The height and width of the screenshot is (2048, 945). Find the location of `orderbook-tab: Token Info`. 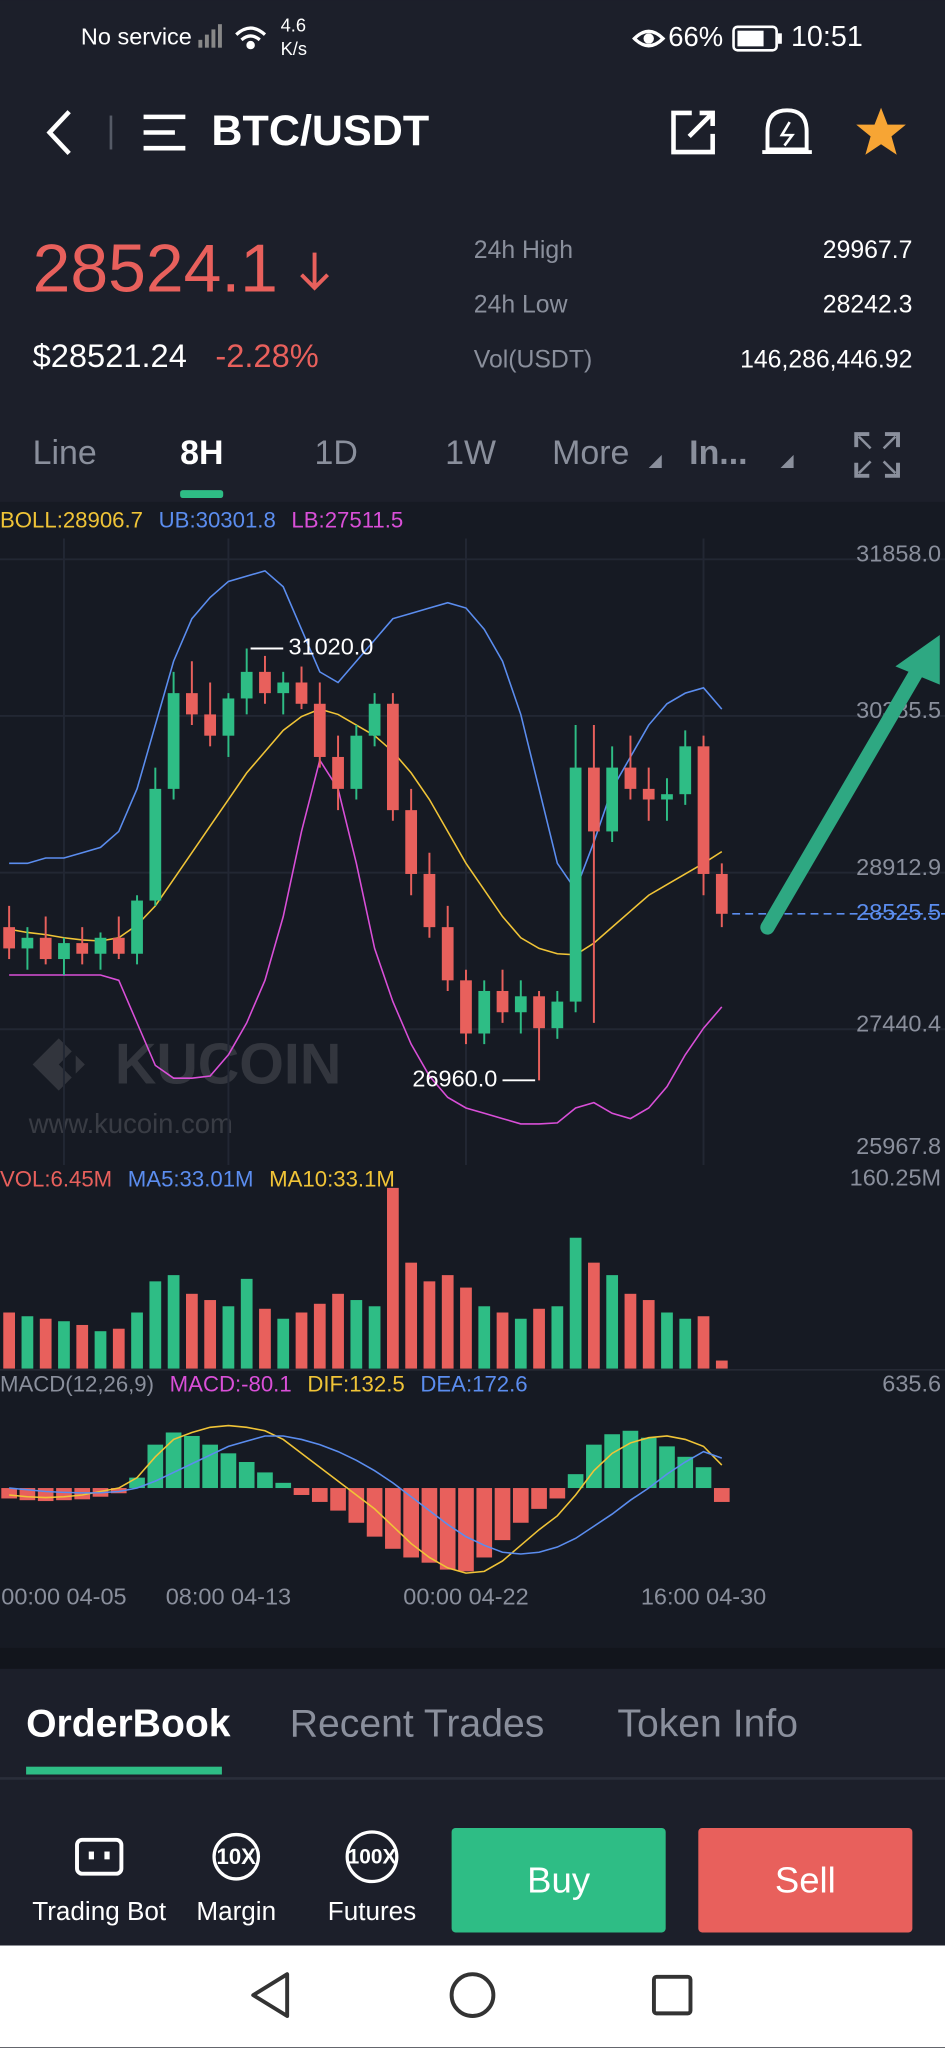

orderbook-tab: Token Info is located at coordinates (707, 1724).